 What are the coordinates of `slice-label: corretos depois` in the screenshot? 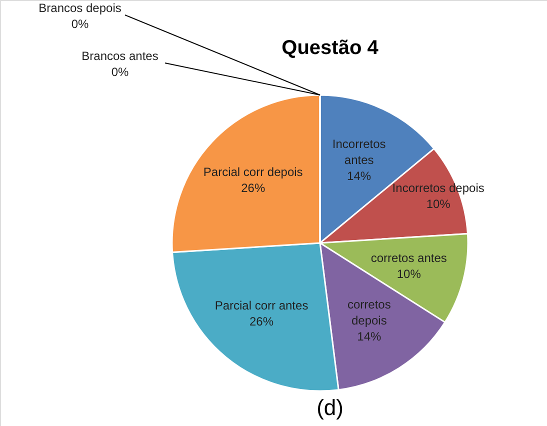 It's located at (369, 312).